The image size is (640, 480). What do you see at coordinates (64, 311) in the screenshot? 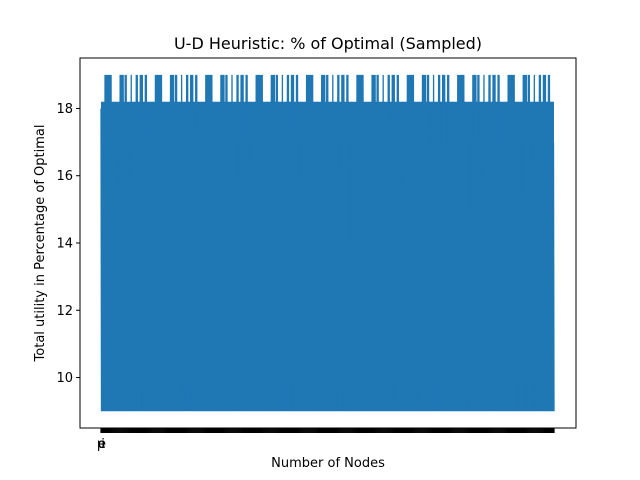
I see `y-tick-label: 12` at bounding box center [64, 311].